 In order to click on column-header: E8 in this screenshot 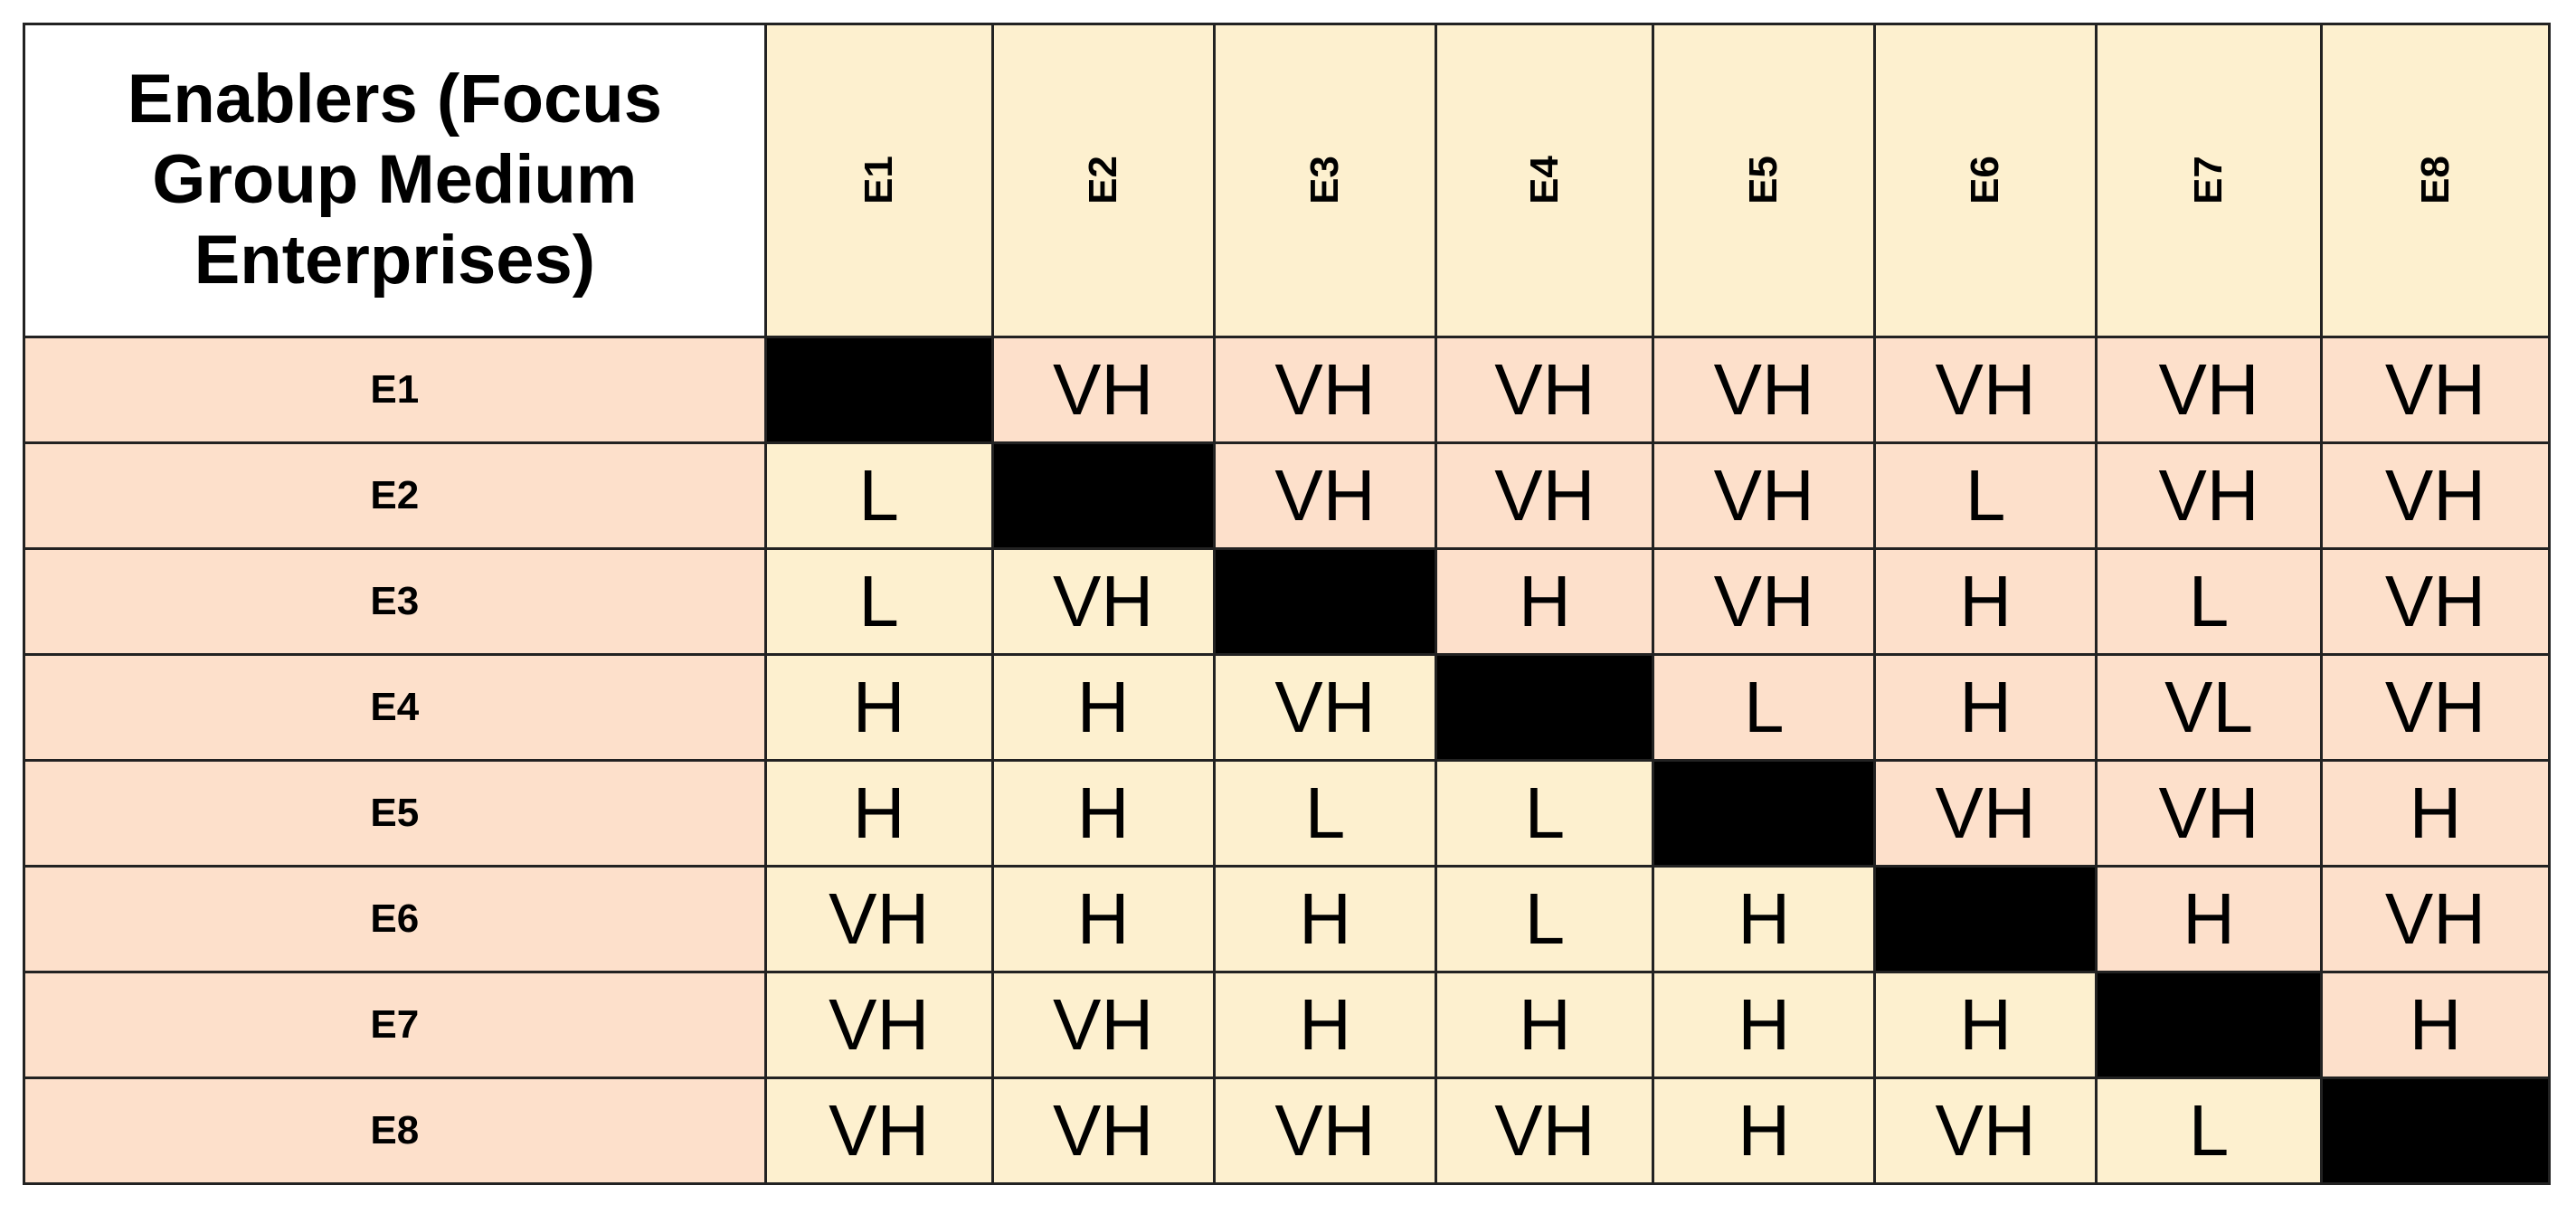, I will do `click(2436, 180)`.